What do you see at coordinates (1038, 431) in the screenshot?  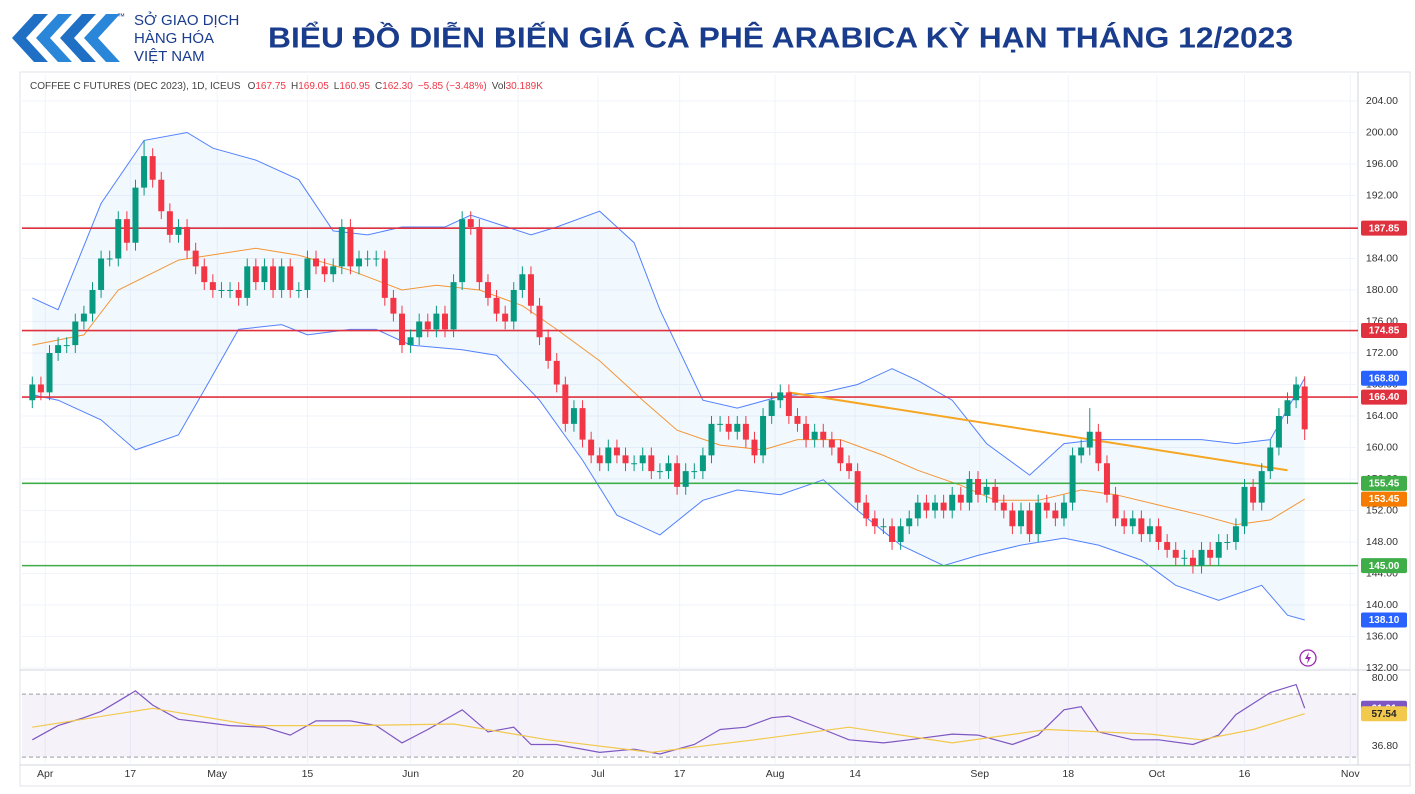 I see `trend-line` at bounding box center [1038, 431].